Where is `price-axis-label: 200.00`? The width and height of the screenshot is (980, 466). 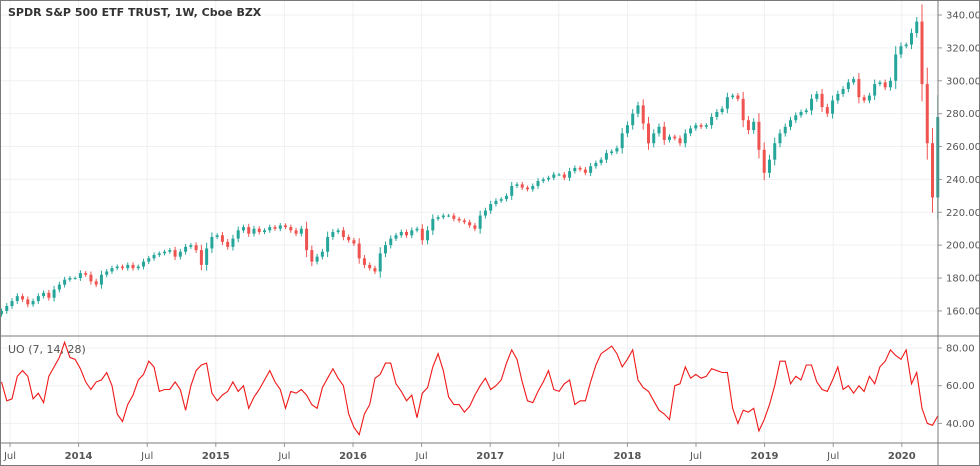
price-axis-label: 200.00 is located at coordinates (963, 246).